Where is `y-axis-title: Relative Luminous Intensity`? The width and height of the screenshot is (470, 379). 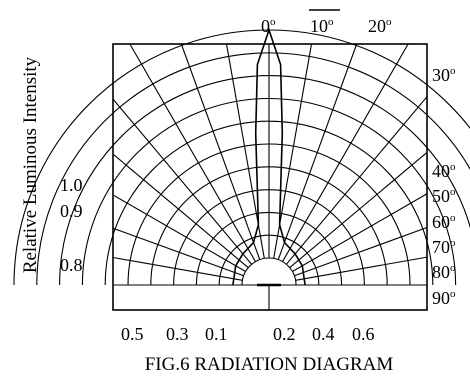 y-axis-title: Relative Luminous Intensity is located at coordinates (30, 164).